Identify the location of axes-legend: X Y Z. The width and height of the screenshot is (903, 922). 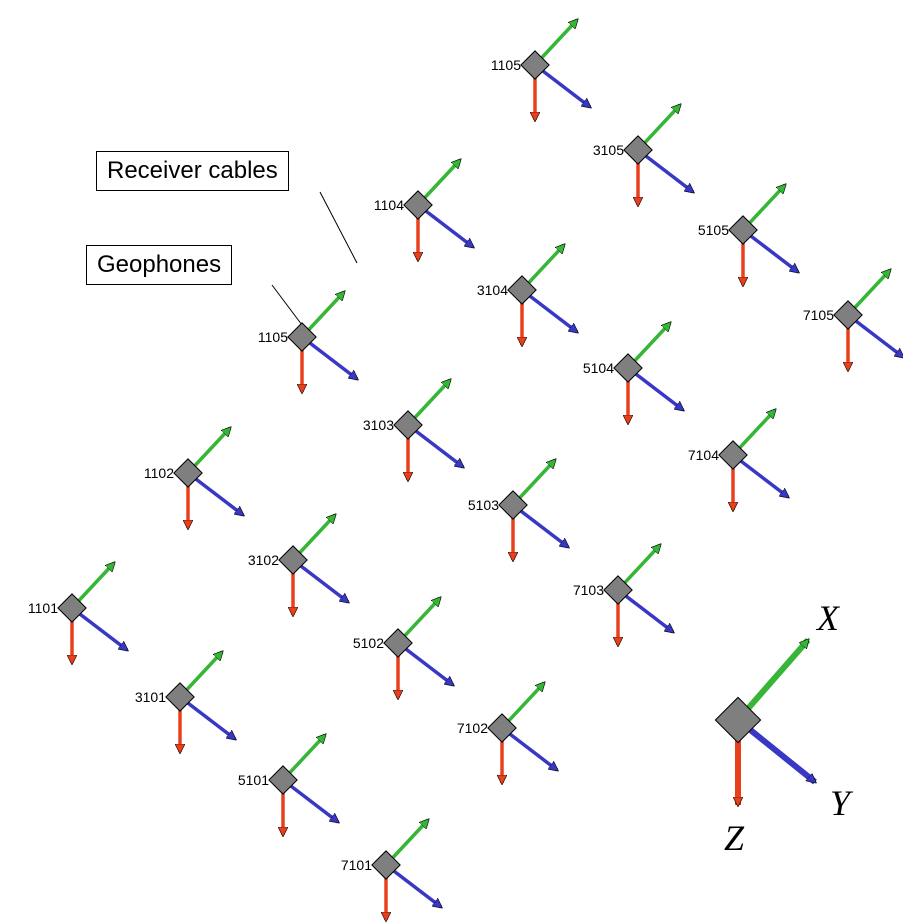
(784, 728).